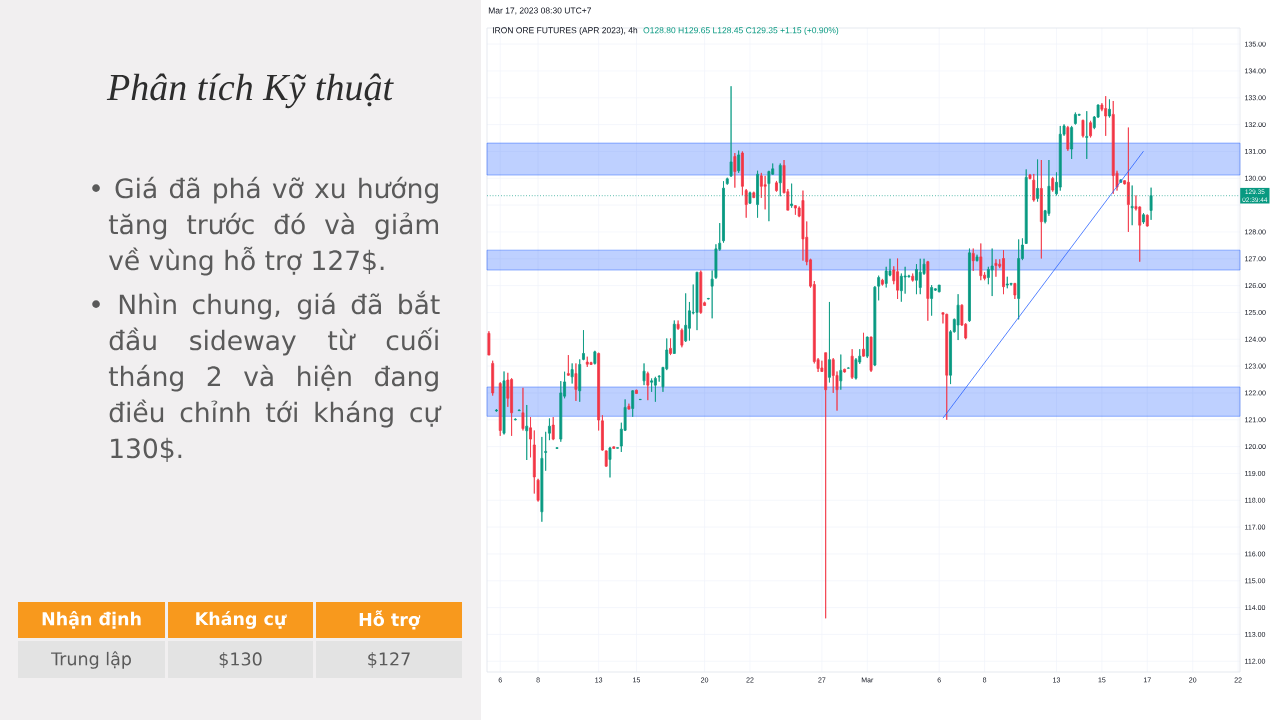 This screenshot has width=1280, height=720. What do you see at coordinates (246, 261) in the screenshot?
I see `text: về vùng hỗ trợ 127$.` at bounding box center [246, 261].